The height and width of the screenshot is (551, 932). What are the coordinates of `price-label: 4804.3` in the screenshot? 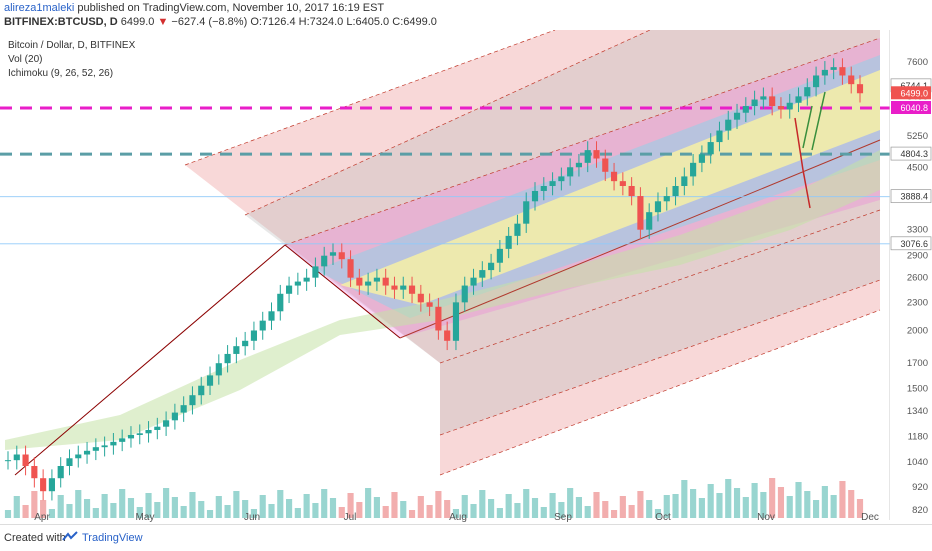 It's located at (914, 154).